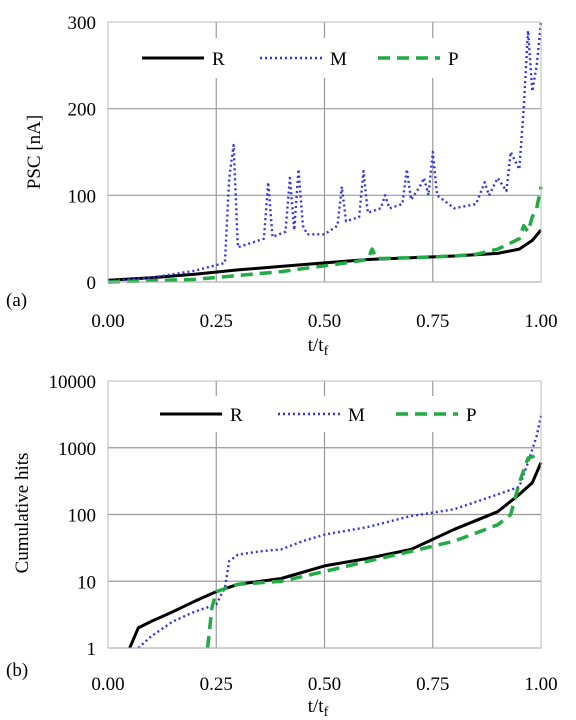 The height and width of the screenshot is (720, 576). Describe the element at coordinates (77, 449) in the screenshot. I see `y-tick-label: 1000` at that location.